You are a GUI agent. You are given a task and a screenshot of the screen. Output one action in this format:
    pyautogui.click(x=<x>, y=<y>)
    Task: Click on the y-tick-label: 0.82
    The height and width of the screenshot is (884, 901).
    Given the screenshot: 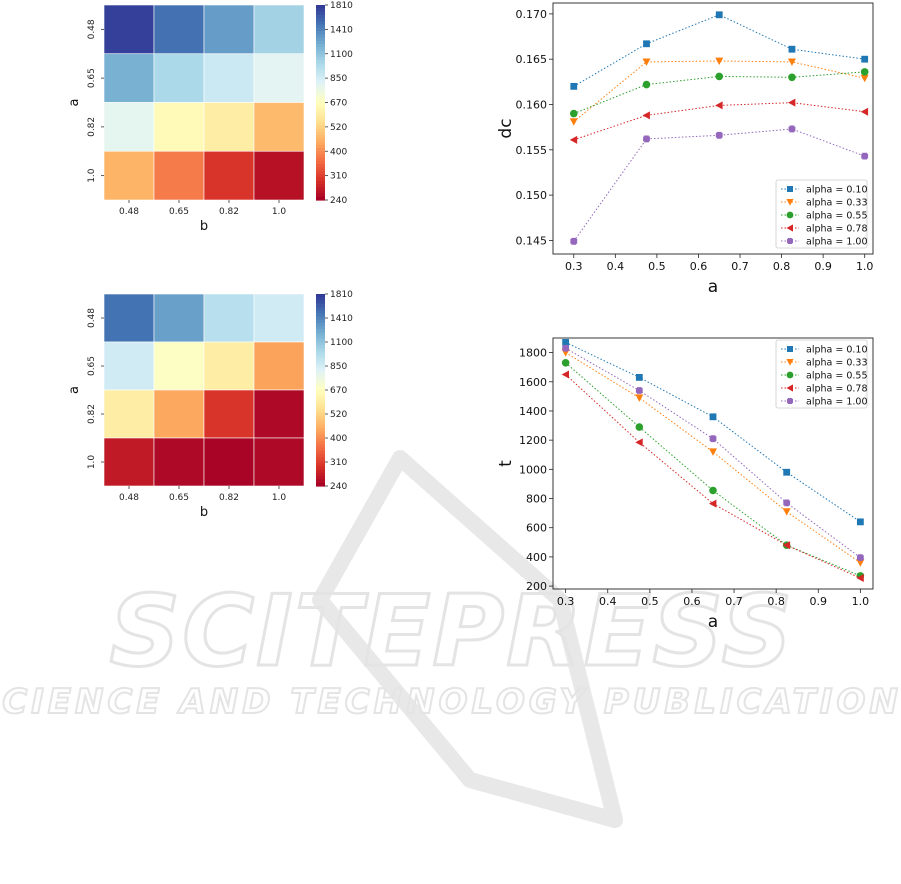 What is the action you would take?
    pyautogui.click(x=92, y=414)
    